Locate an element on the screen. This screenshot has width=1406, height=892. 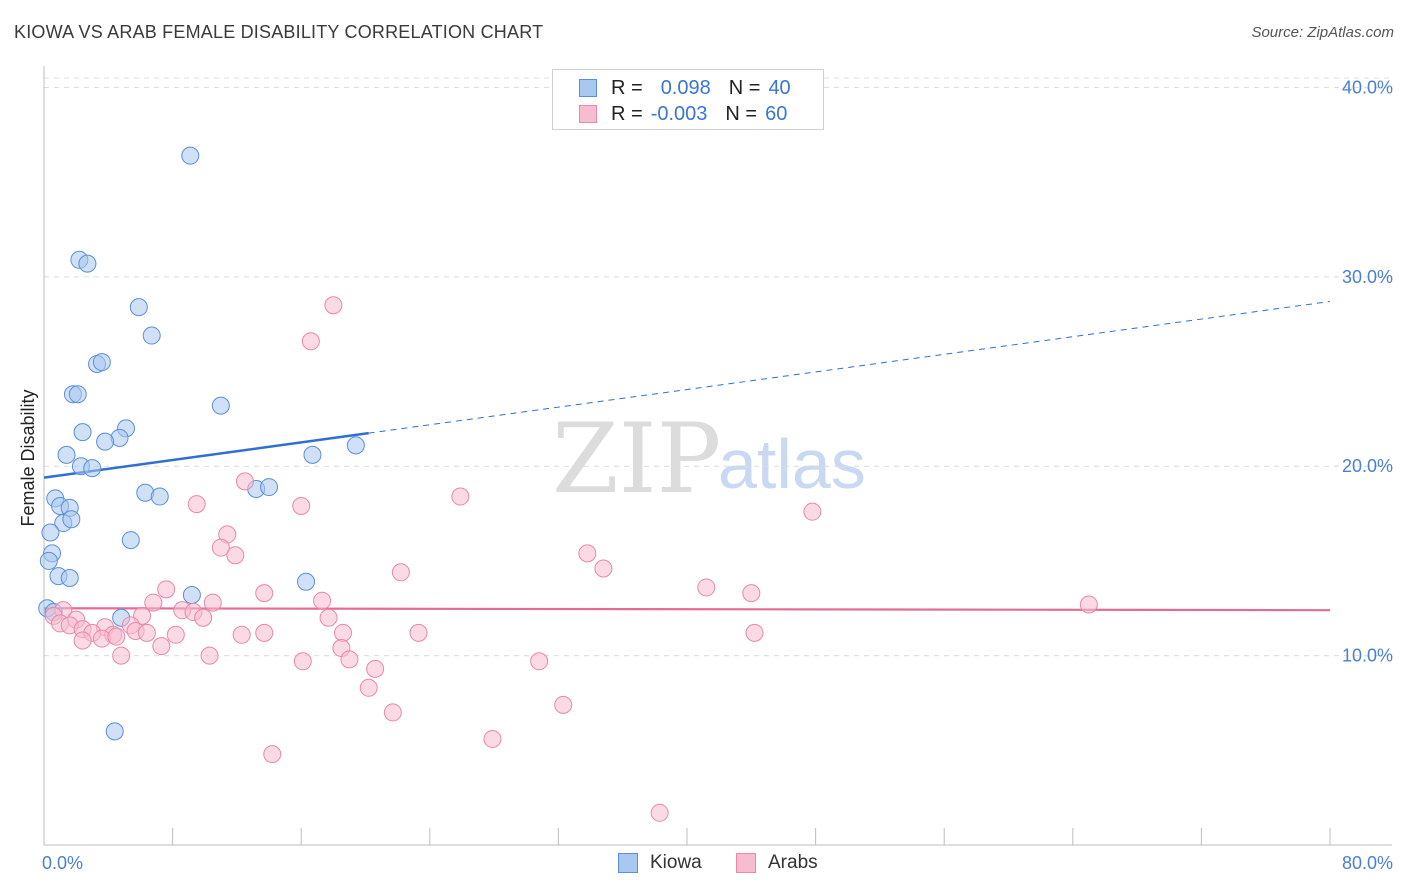
bottom-legend-arabs: Arabs is located at coordinates (777, 863).